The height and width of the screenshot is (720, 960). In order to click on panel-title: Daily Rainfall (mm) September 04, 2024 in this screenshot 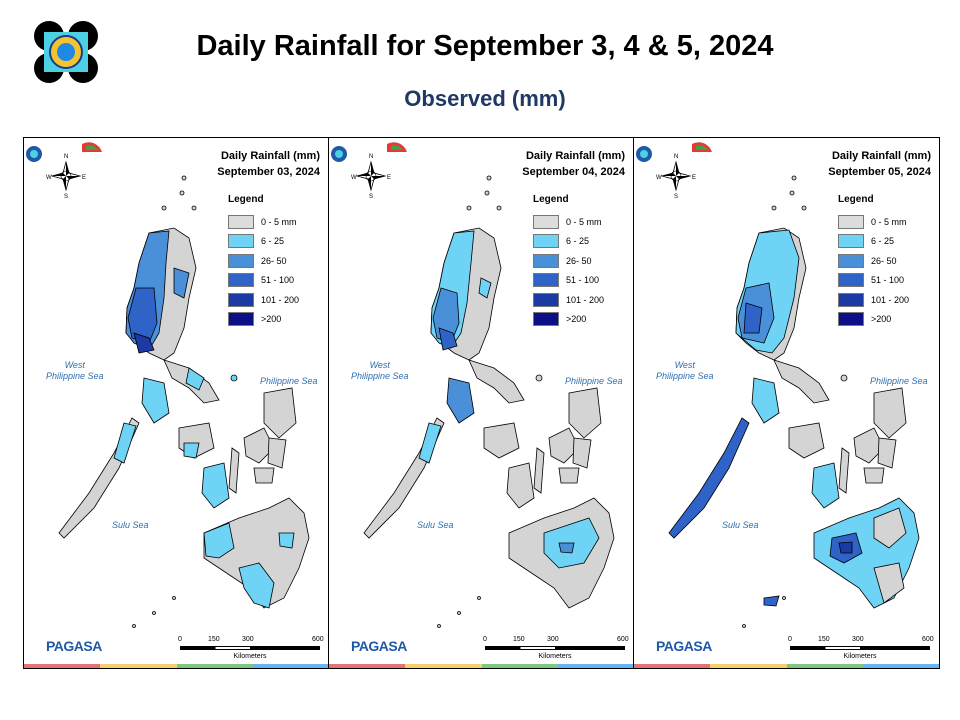, I will do `click(573, 164)`.